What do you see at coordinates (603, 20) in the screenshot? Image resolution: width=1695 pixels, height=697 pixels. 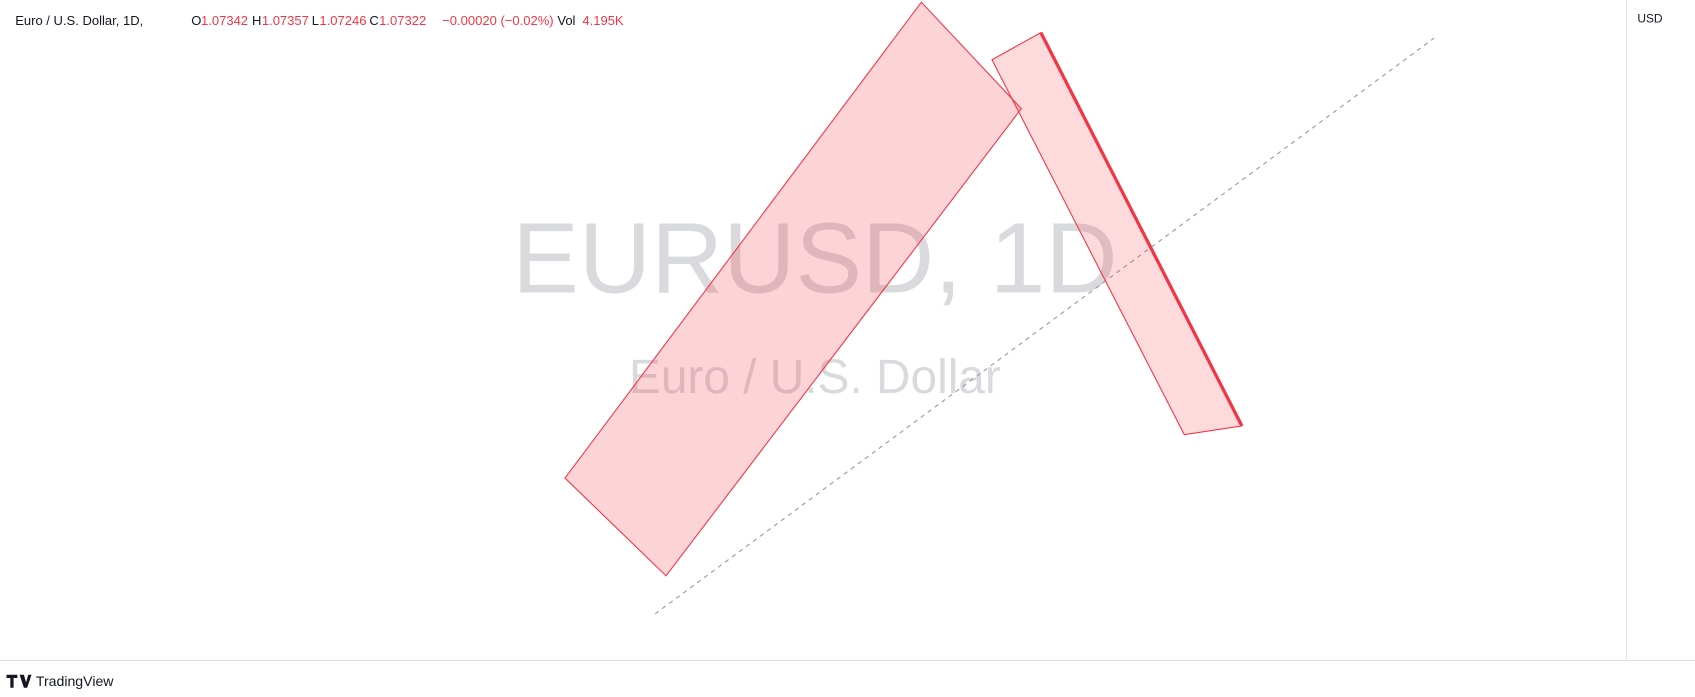 I see `volume-value: 4.195K` at bounding box center [603, 20].